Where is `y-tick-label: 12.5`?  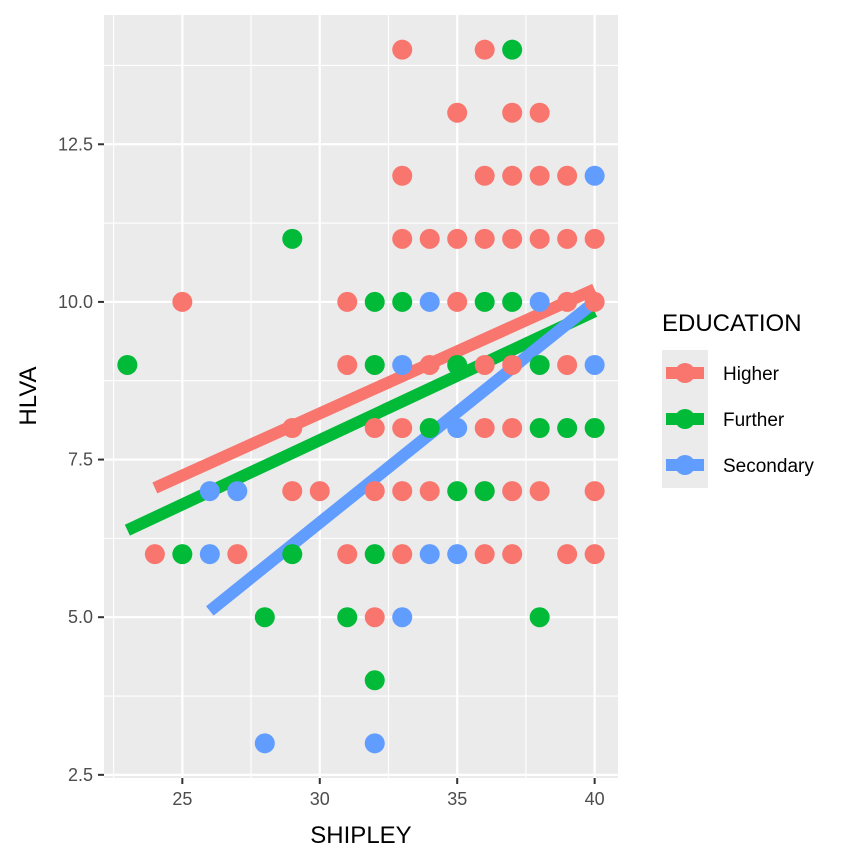 y-tick-label: 12.5 is located at coordinates (75, 144).